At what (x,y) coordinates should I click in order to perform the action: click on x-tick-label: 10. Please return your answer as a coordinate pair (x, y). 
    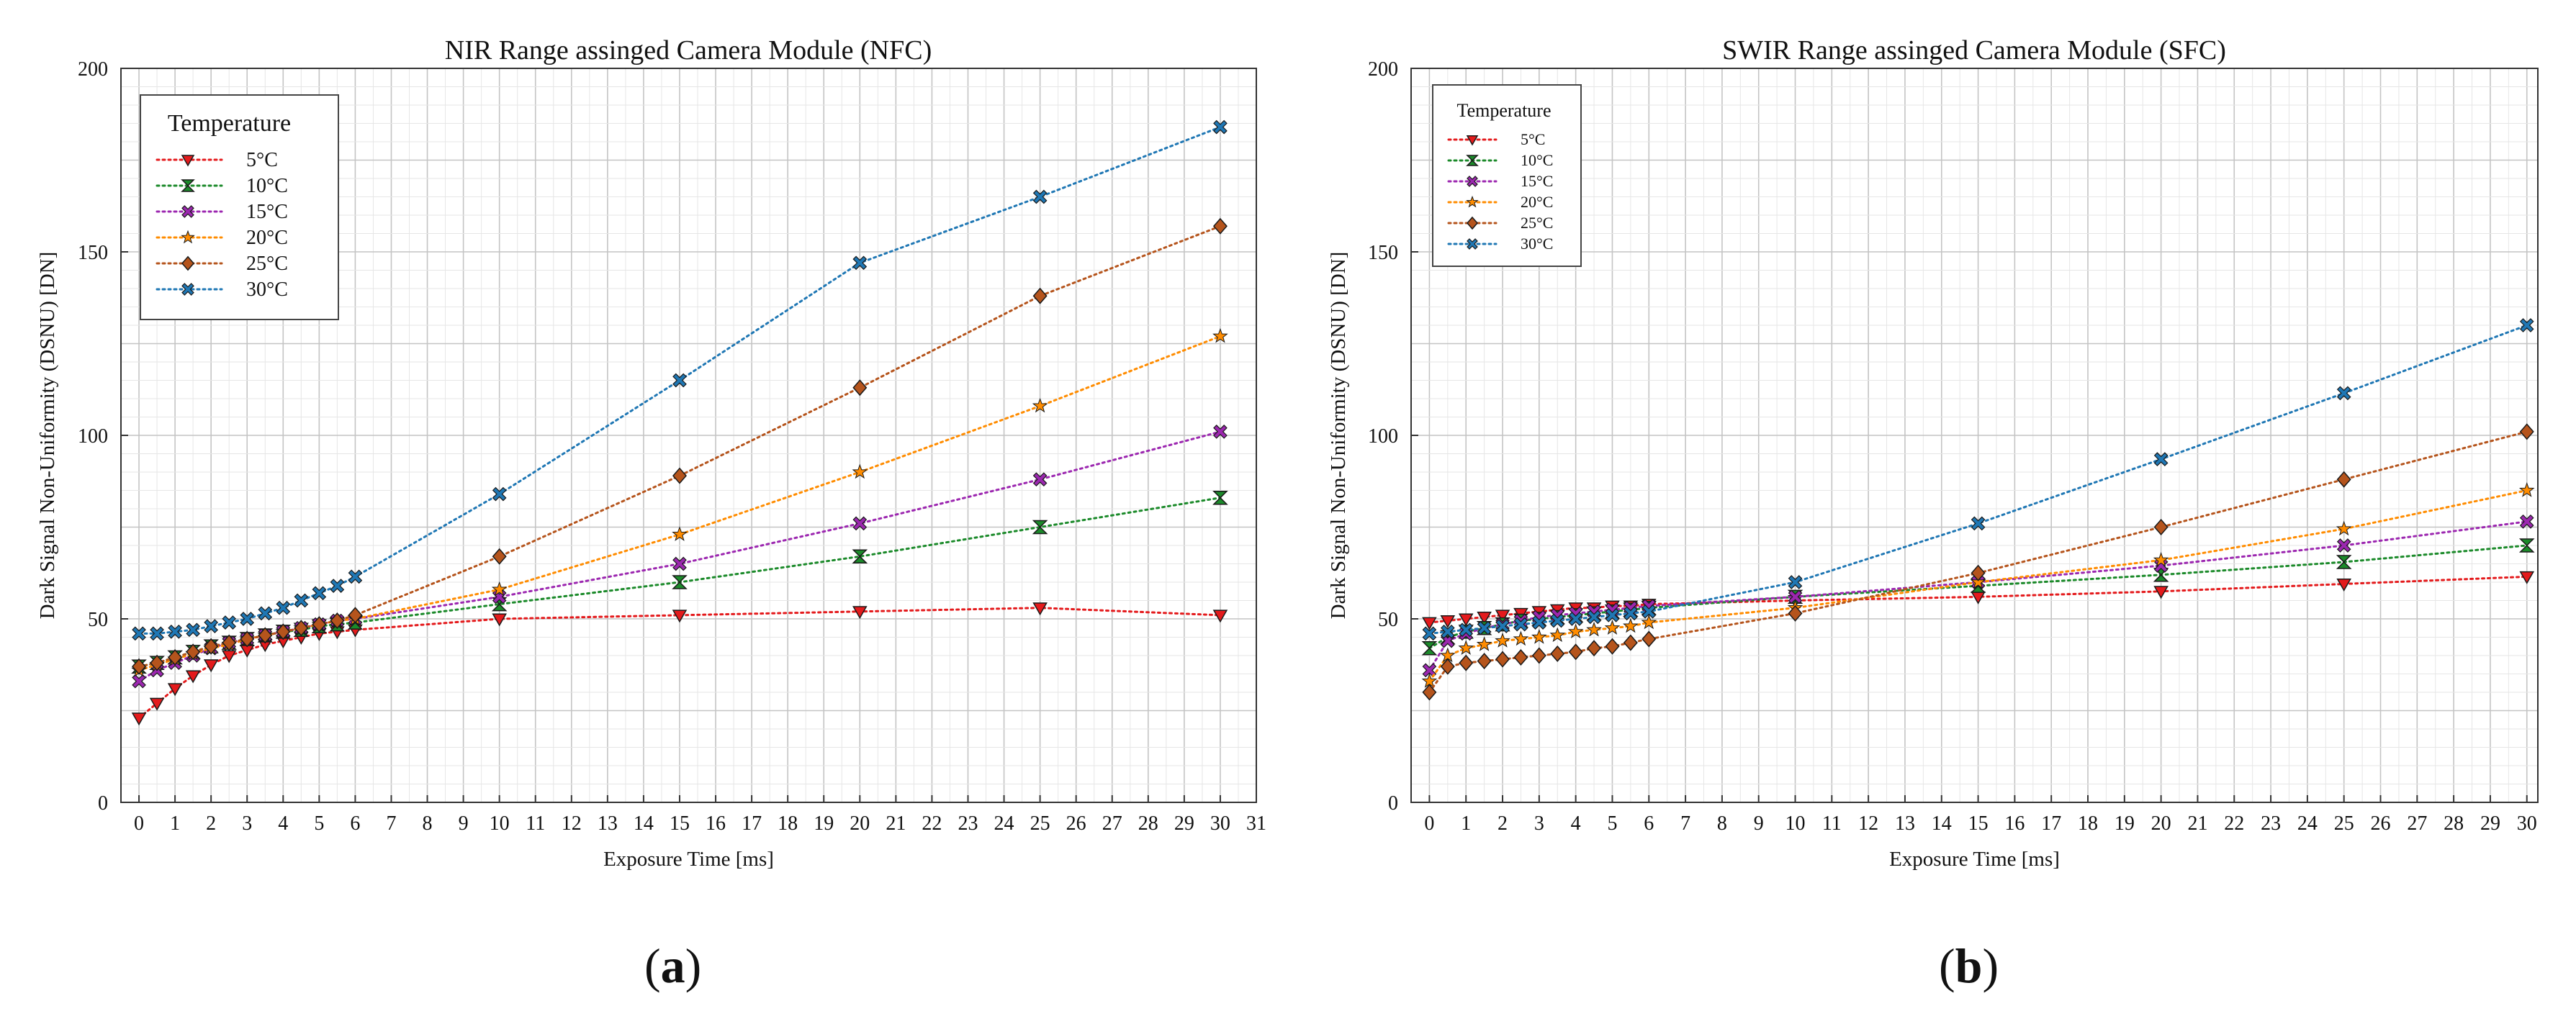
    Looking at the image, I should click on (500, 823).